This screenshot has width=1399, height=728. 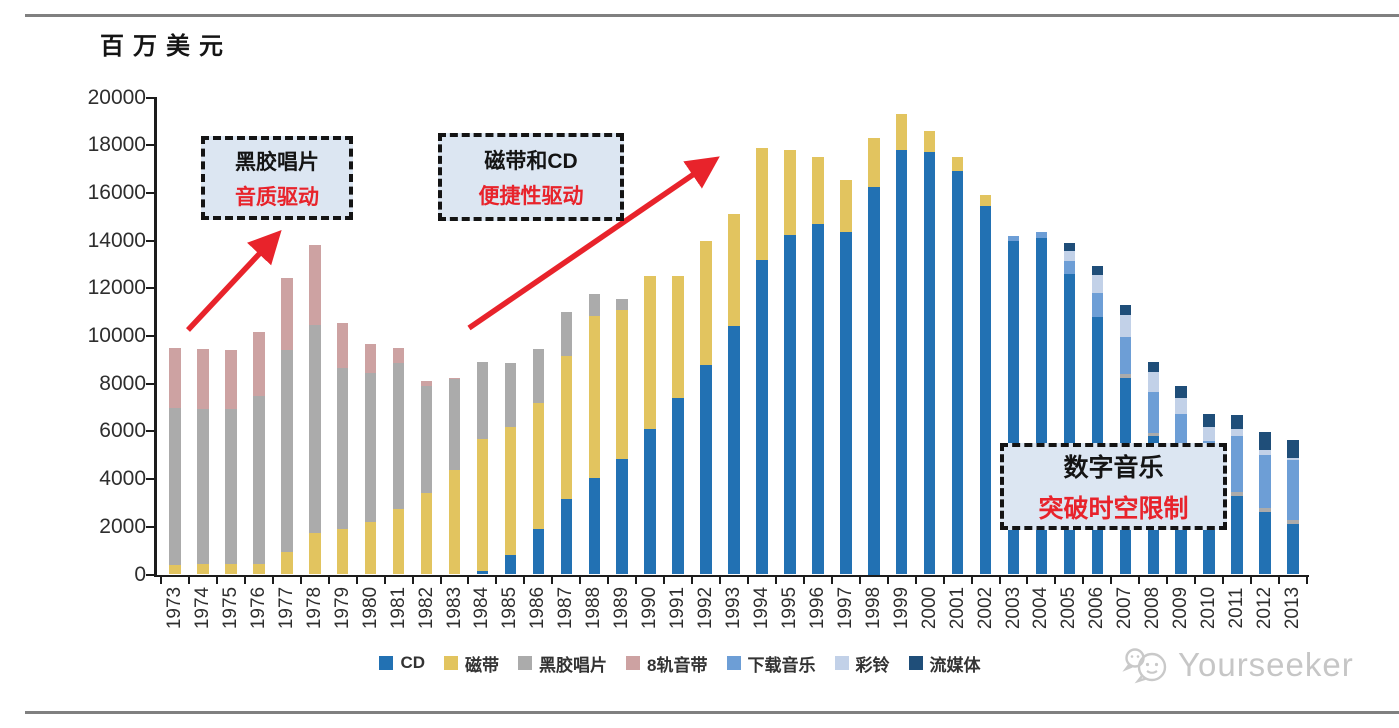 What do you see at coordinates (203, 486) in the screenshot?
I see `bar-segment-1974-黑胶唱片` at bounding box center [203, 486].